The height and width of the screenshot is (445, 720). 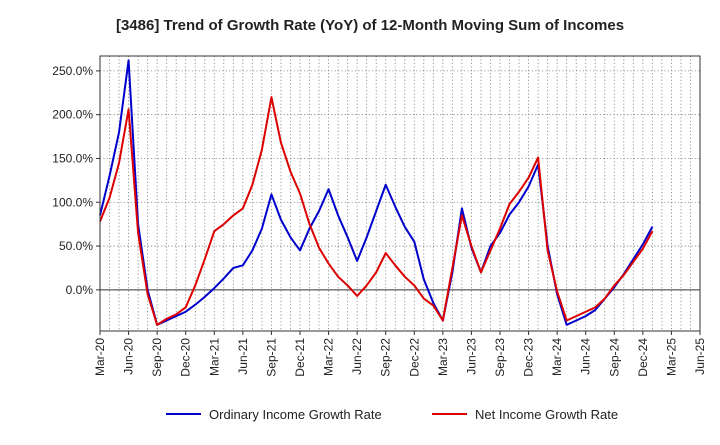 What do you see at coordinates (80, 290) in the screenshot?
I see `y-tick-label: 0.0%` at bounding box center [80, 290].